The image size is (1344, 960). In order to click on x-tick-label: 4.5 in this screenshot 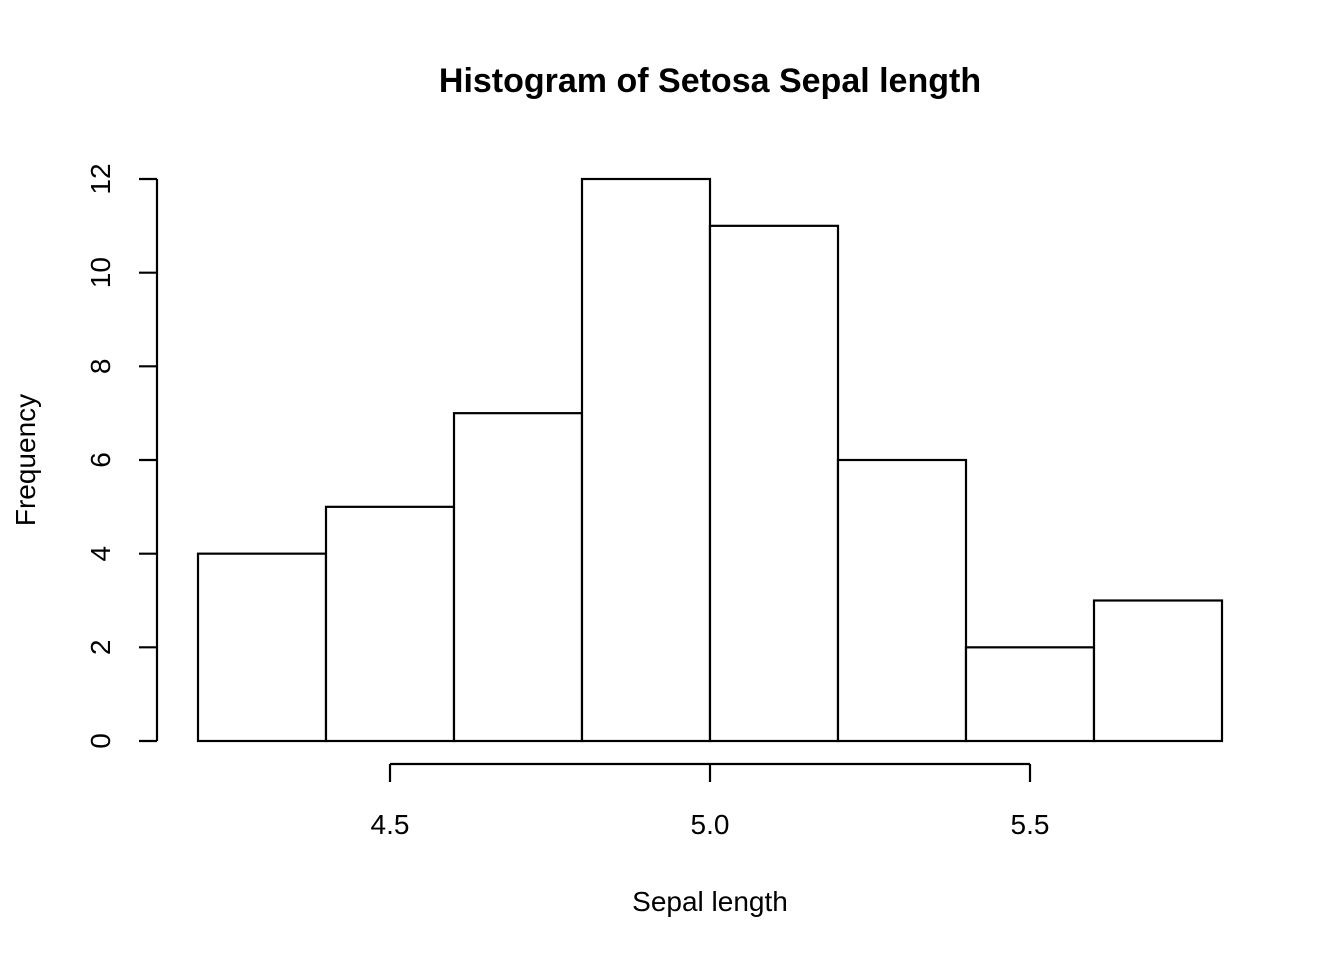, I will do `click(390, 824)`.